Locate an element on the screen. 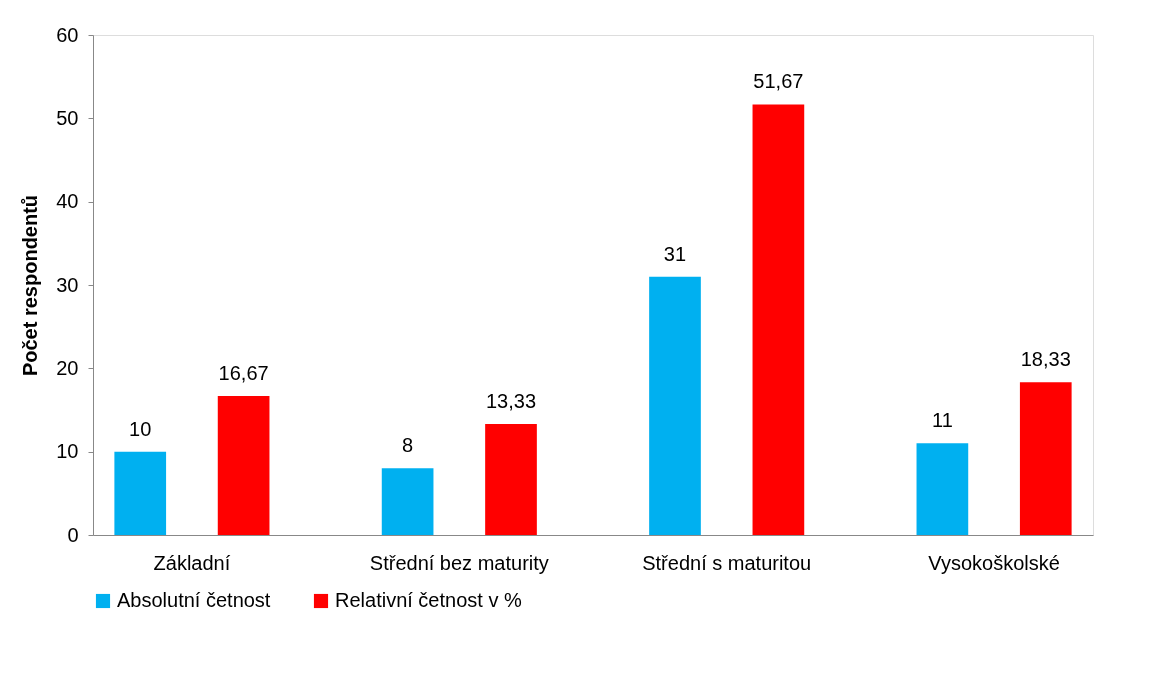 The image size is (1157, 675). data-label: 51,67 is located at coordinates (778, 81).